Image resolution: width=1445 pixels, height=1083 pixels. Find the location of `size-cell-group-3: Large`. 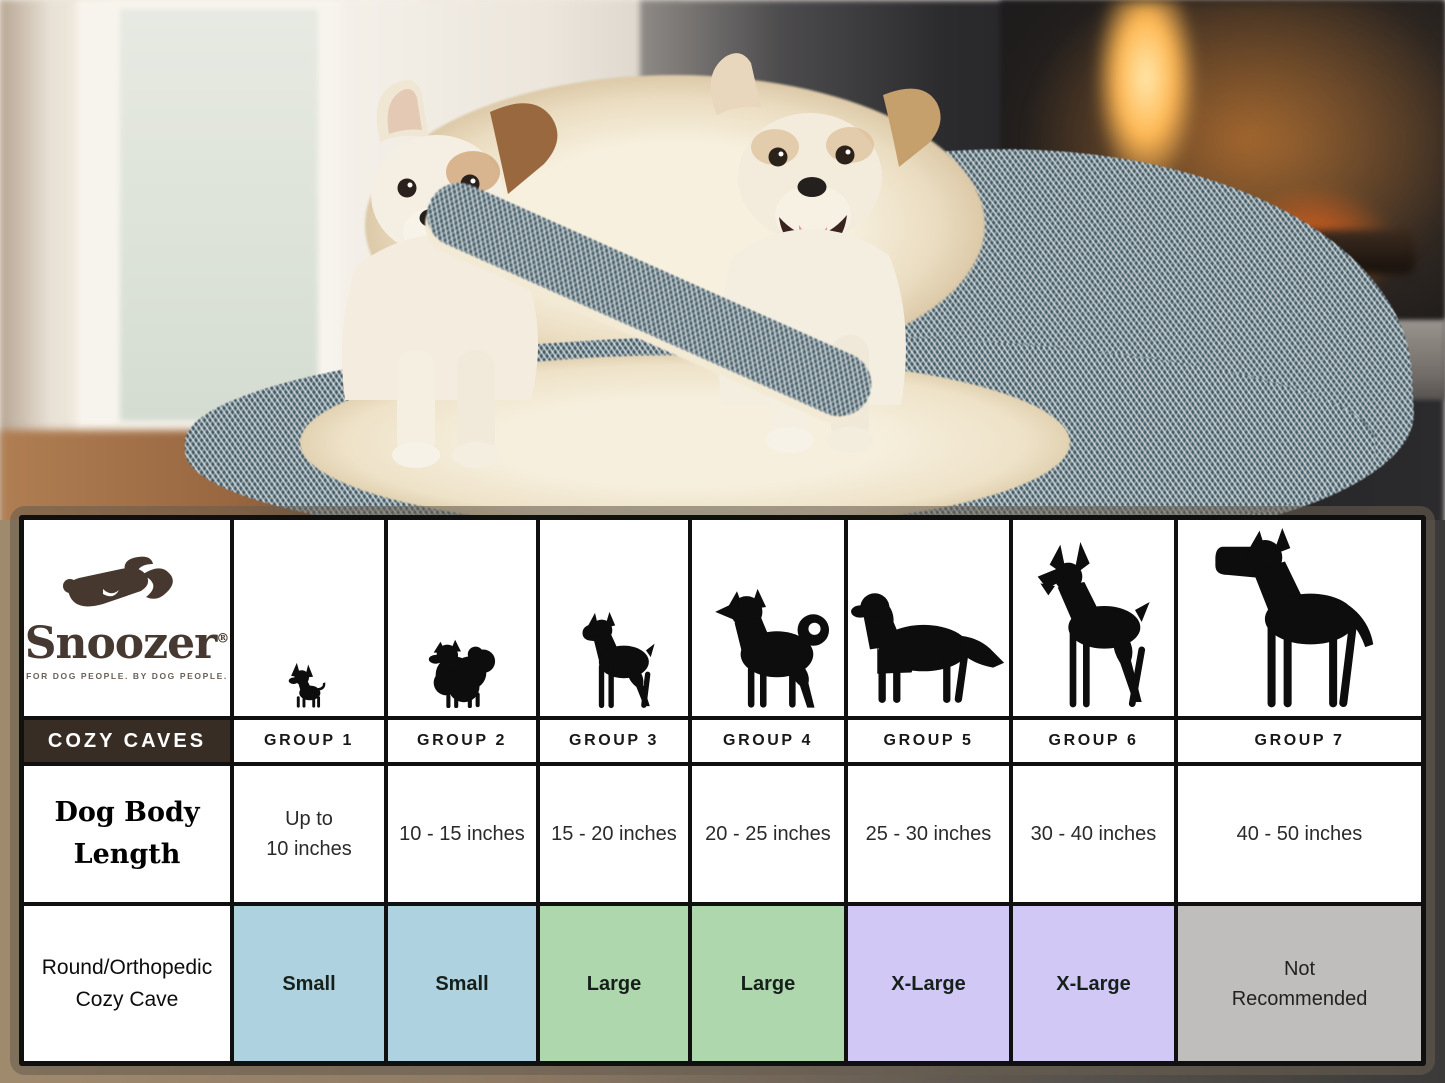

size-cell-group-3: Large is located at coordinates (614, 983).